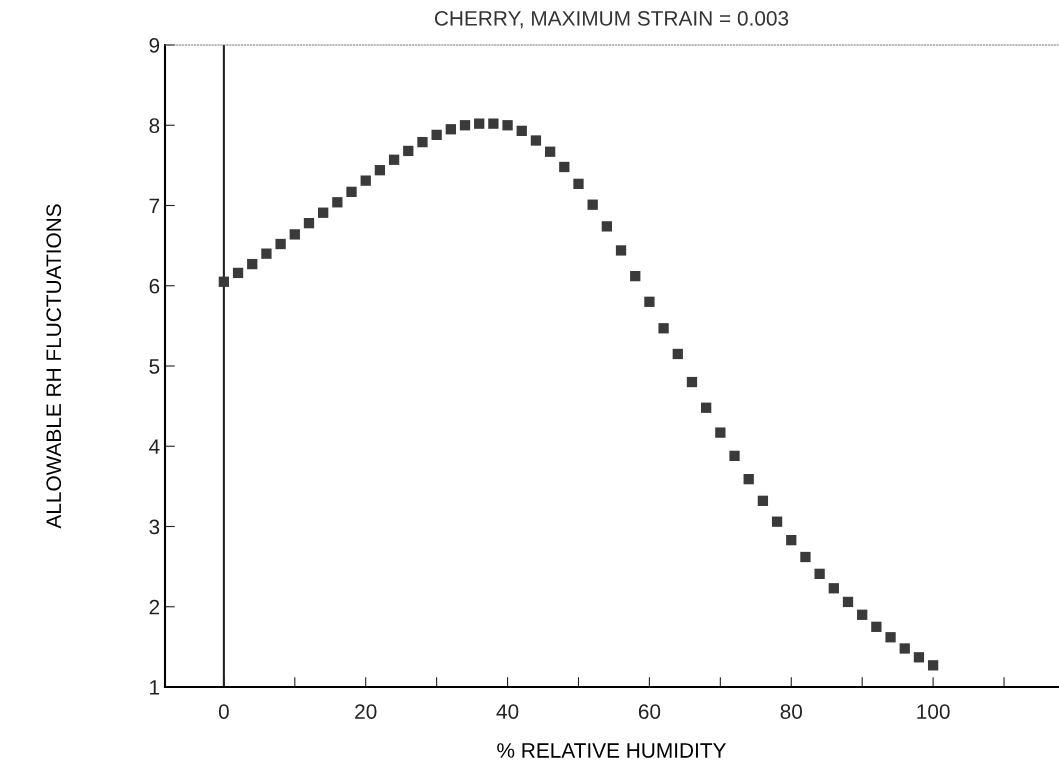  I want to click on x-tick-label: 40, so click(507, 711).